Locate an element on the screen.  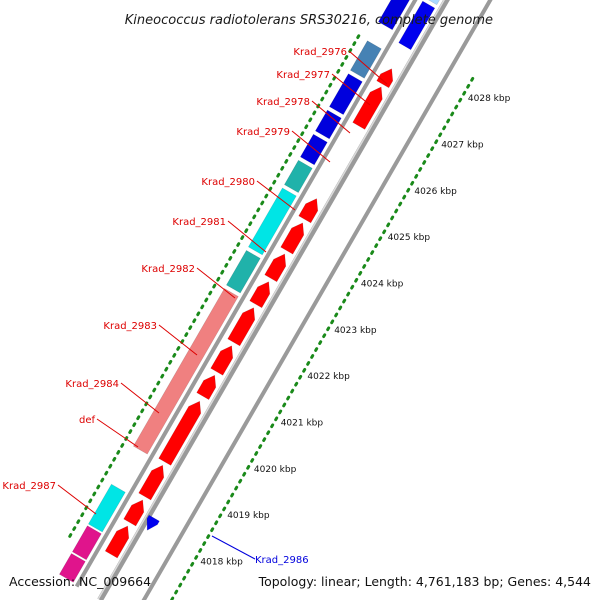
gene-label: Krad_2984 is located at coordinates (92, 384).